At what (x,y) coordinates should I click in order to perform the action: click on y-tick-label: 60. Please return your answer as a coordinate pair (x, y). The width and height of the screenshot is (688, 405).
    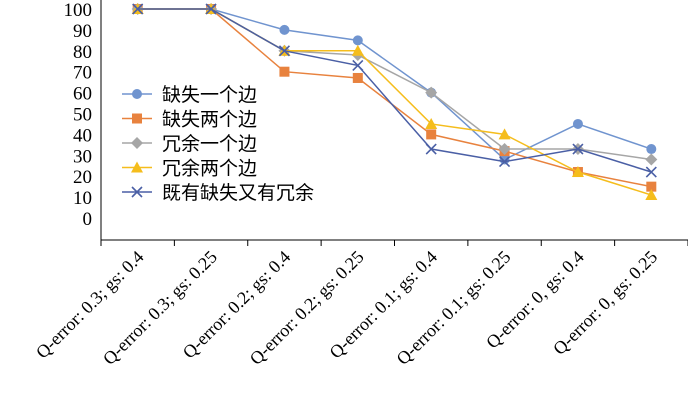
    Looking at the image, I should click on (82, 94).